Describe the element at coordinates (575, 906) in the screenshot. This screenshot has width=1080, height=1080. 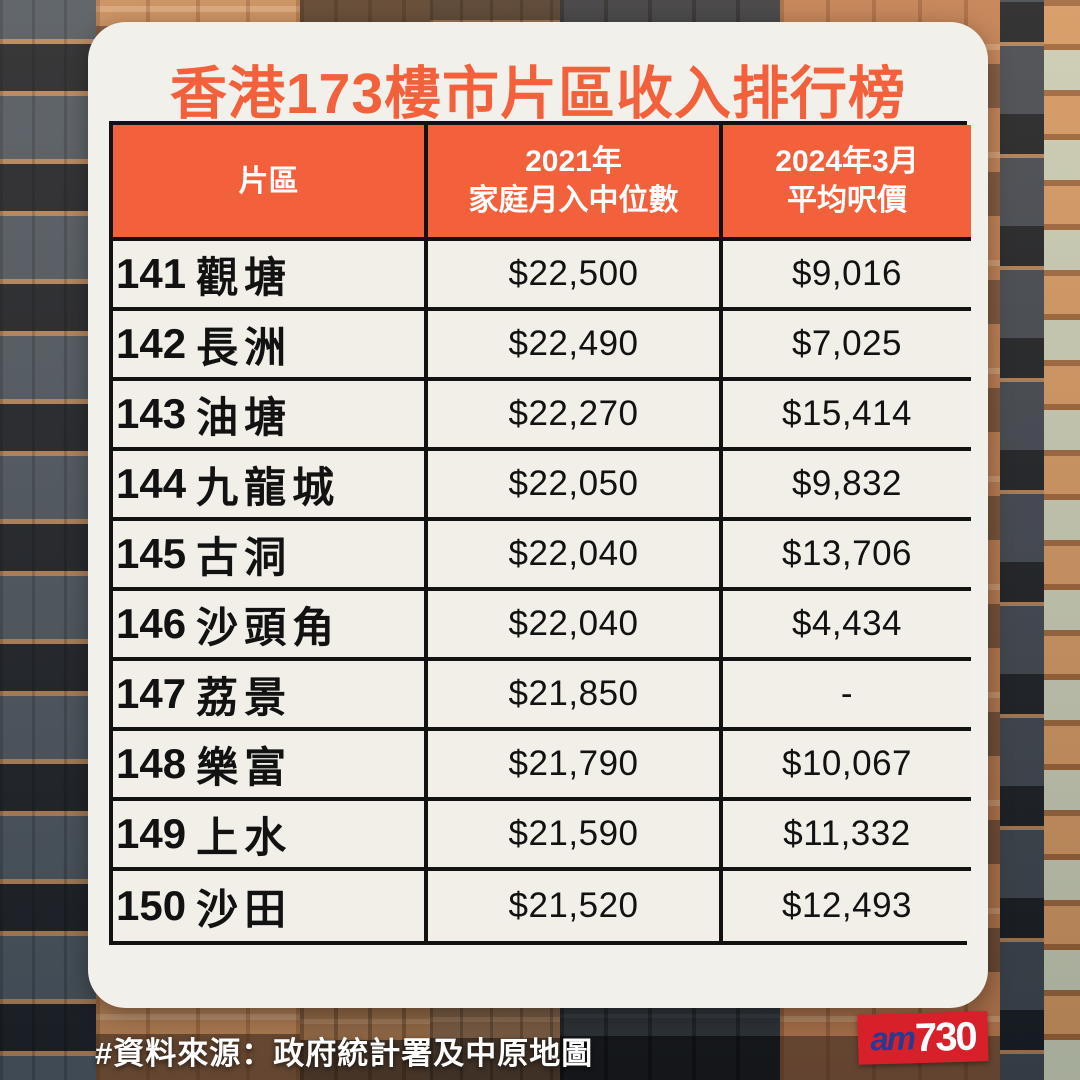
I see `table-row-income: $21,520` at that location.